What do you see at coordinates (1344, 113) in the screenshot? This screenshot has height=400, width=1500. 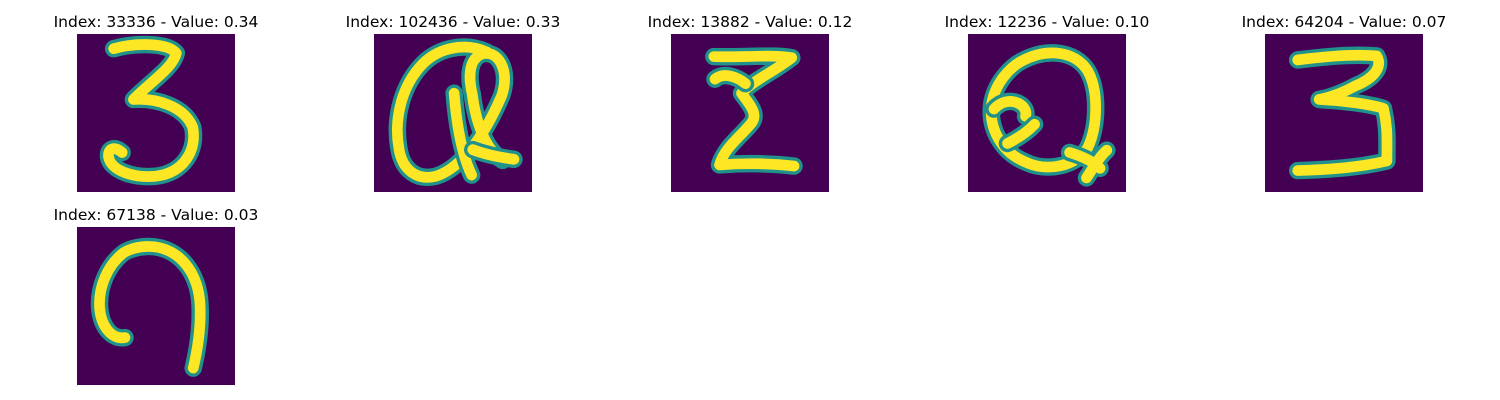 I see `digit-three-blocky-image` at bounding box center [1344, 113].